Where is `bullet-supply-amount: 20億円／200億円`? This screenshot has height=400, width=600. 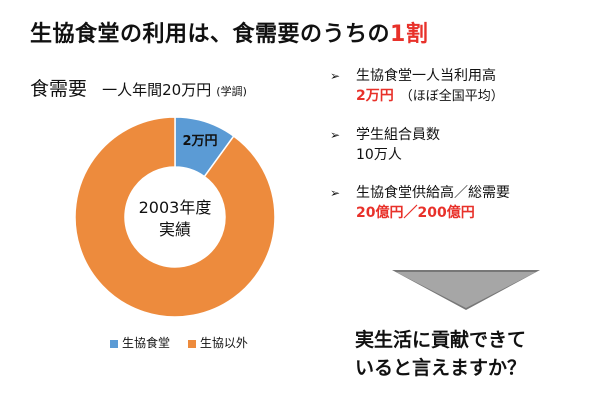 bullet-supply-amount: 20億円／200億円 is located at coordinates (415, 213).